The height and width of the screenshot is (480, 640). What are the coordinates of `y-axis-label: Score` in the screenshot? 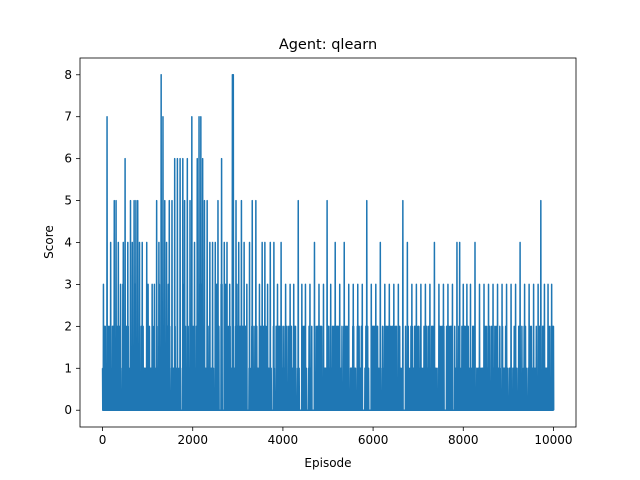 It's located at (49, 242).